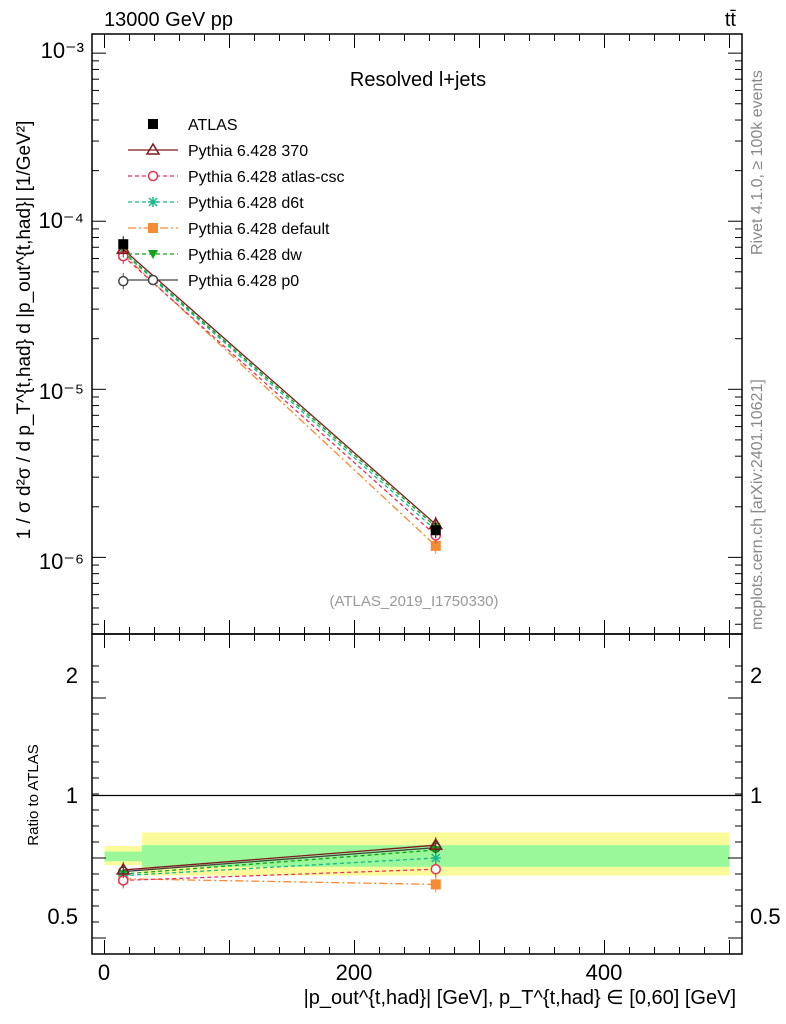  Describe the element at coordinates (756, 795) in the screenshot. I see `ratio-y-tick-label-1-right: 1` at that location.